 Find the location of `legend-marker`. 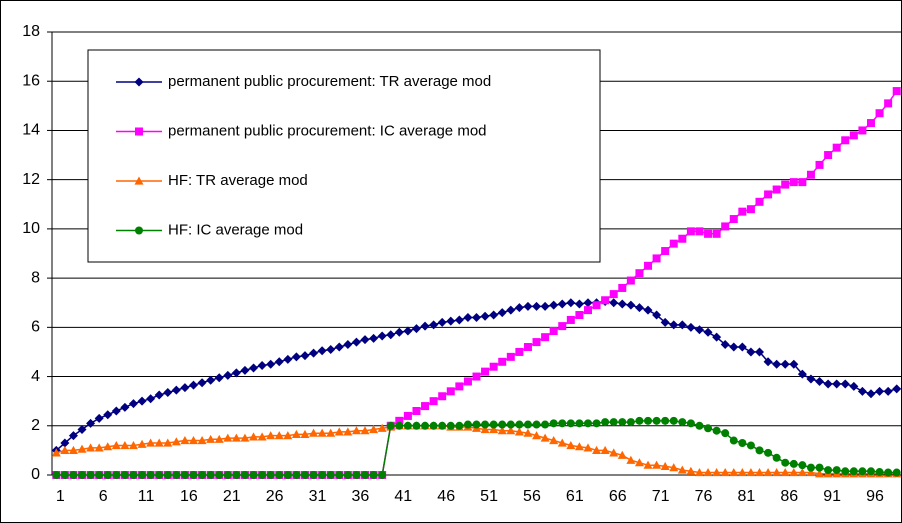

legend-marker is located at coordinates (139, 180).